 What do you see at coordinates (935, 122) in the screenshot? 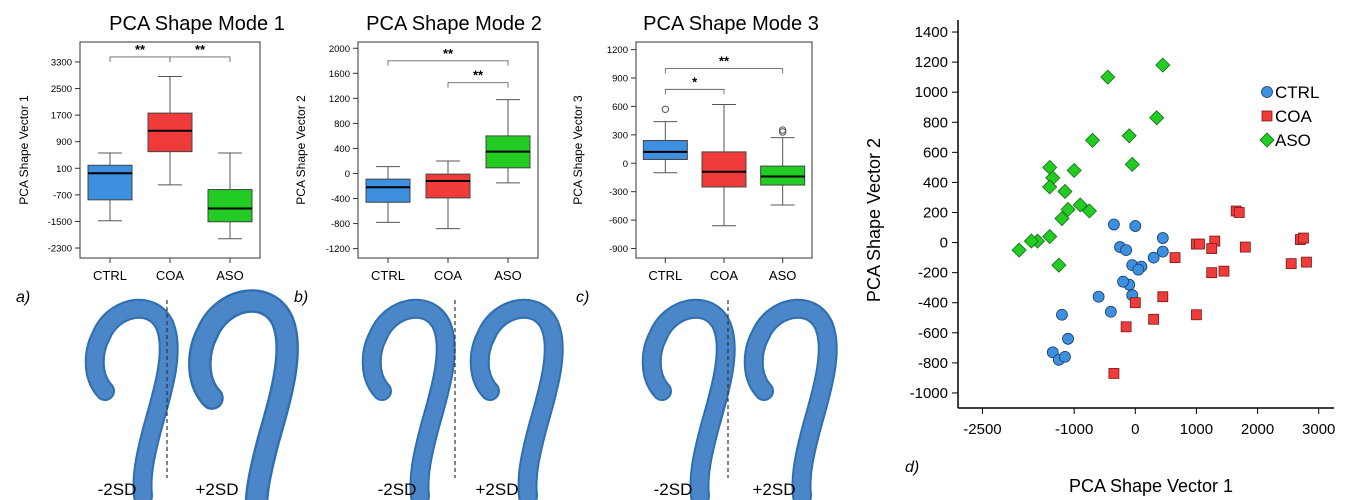
I see `y-tick-label: 800` at bounding box center [935, 122].